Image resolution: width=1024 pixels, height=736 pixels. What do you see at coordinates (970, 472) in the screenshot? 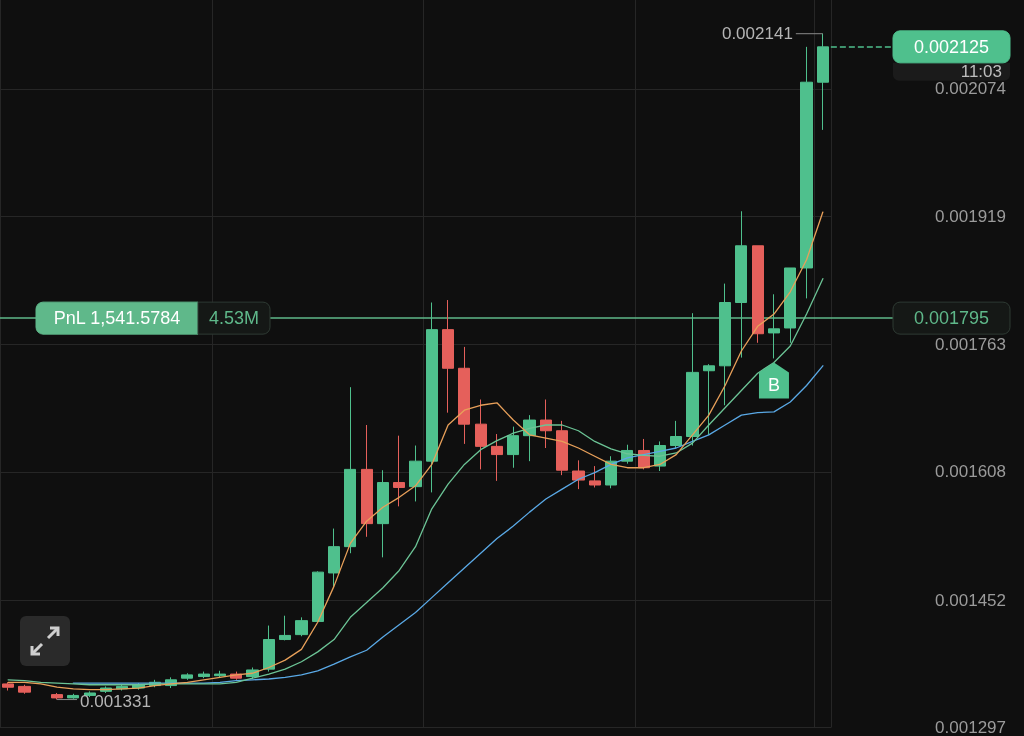
I see `y-tick-label: 0.001608` at bounding box center [970, 472].